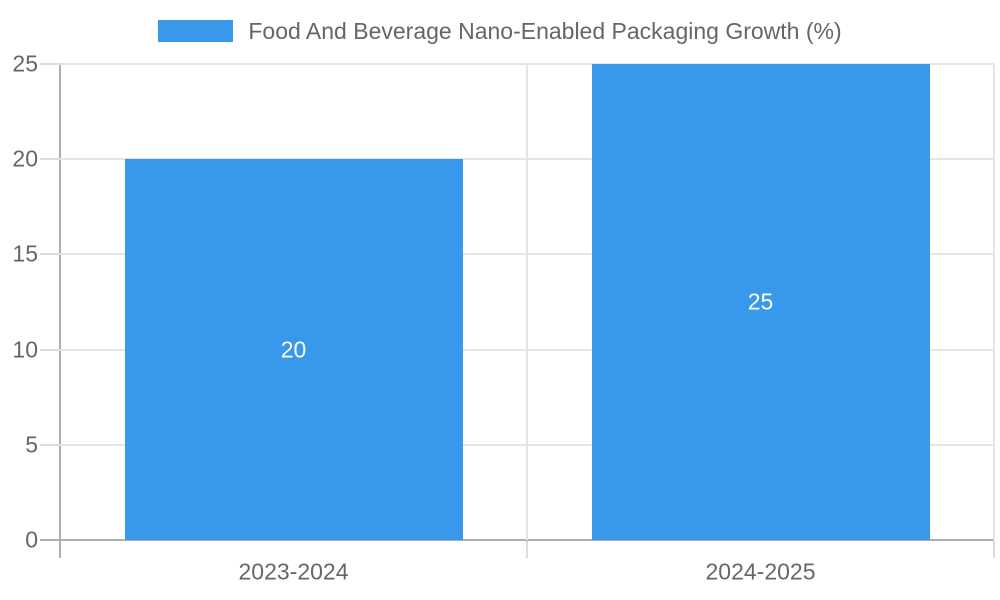 This screenshot has width=1000, height=600. Describe the element at coordinates (760, 571) in the screenshot. I see `x-tick-label-2024-2025: 2024-2025` at that location.